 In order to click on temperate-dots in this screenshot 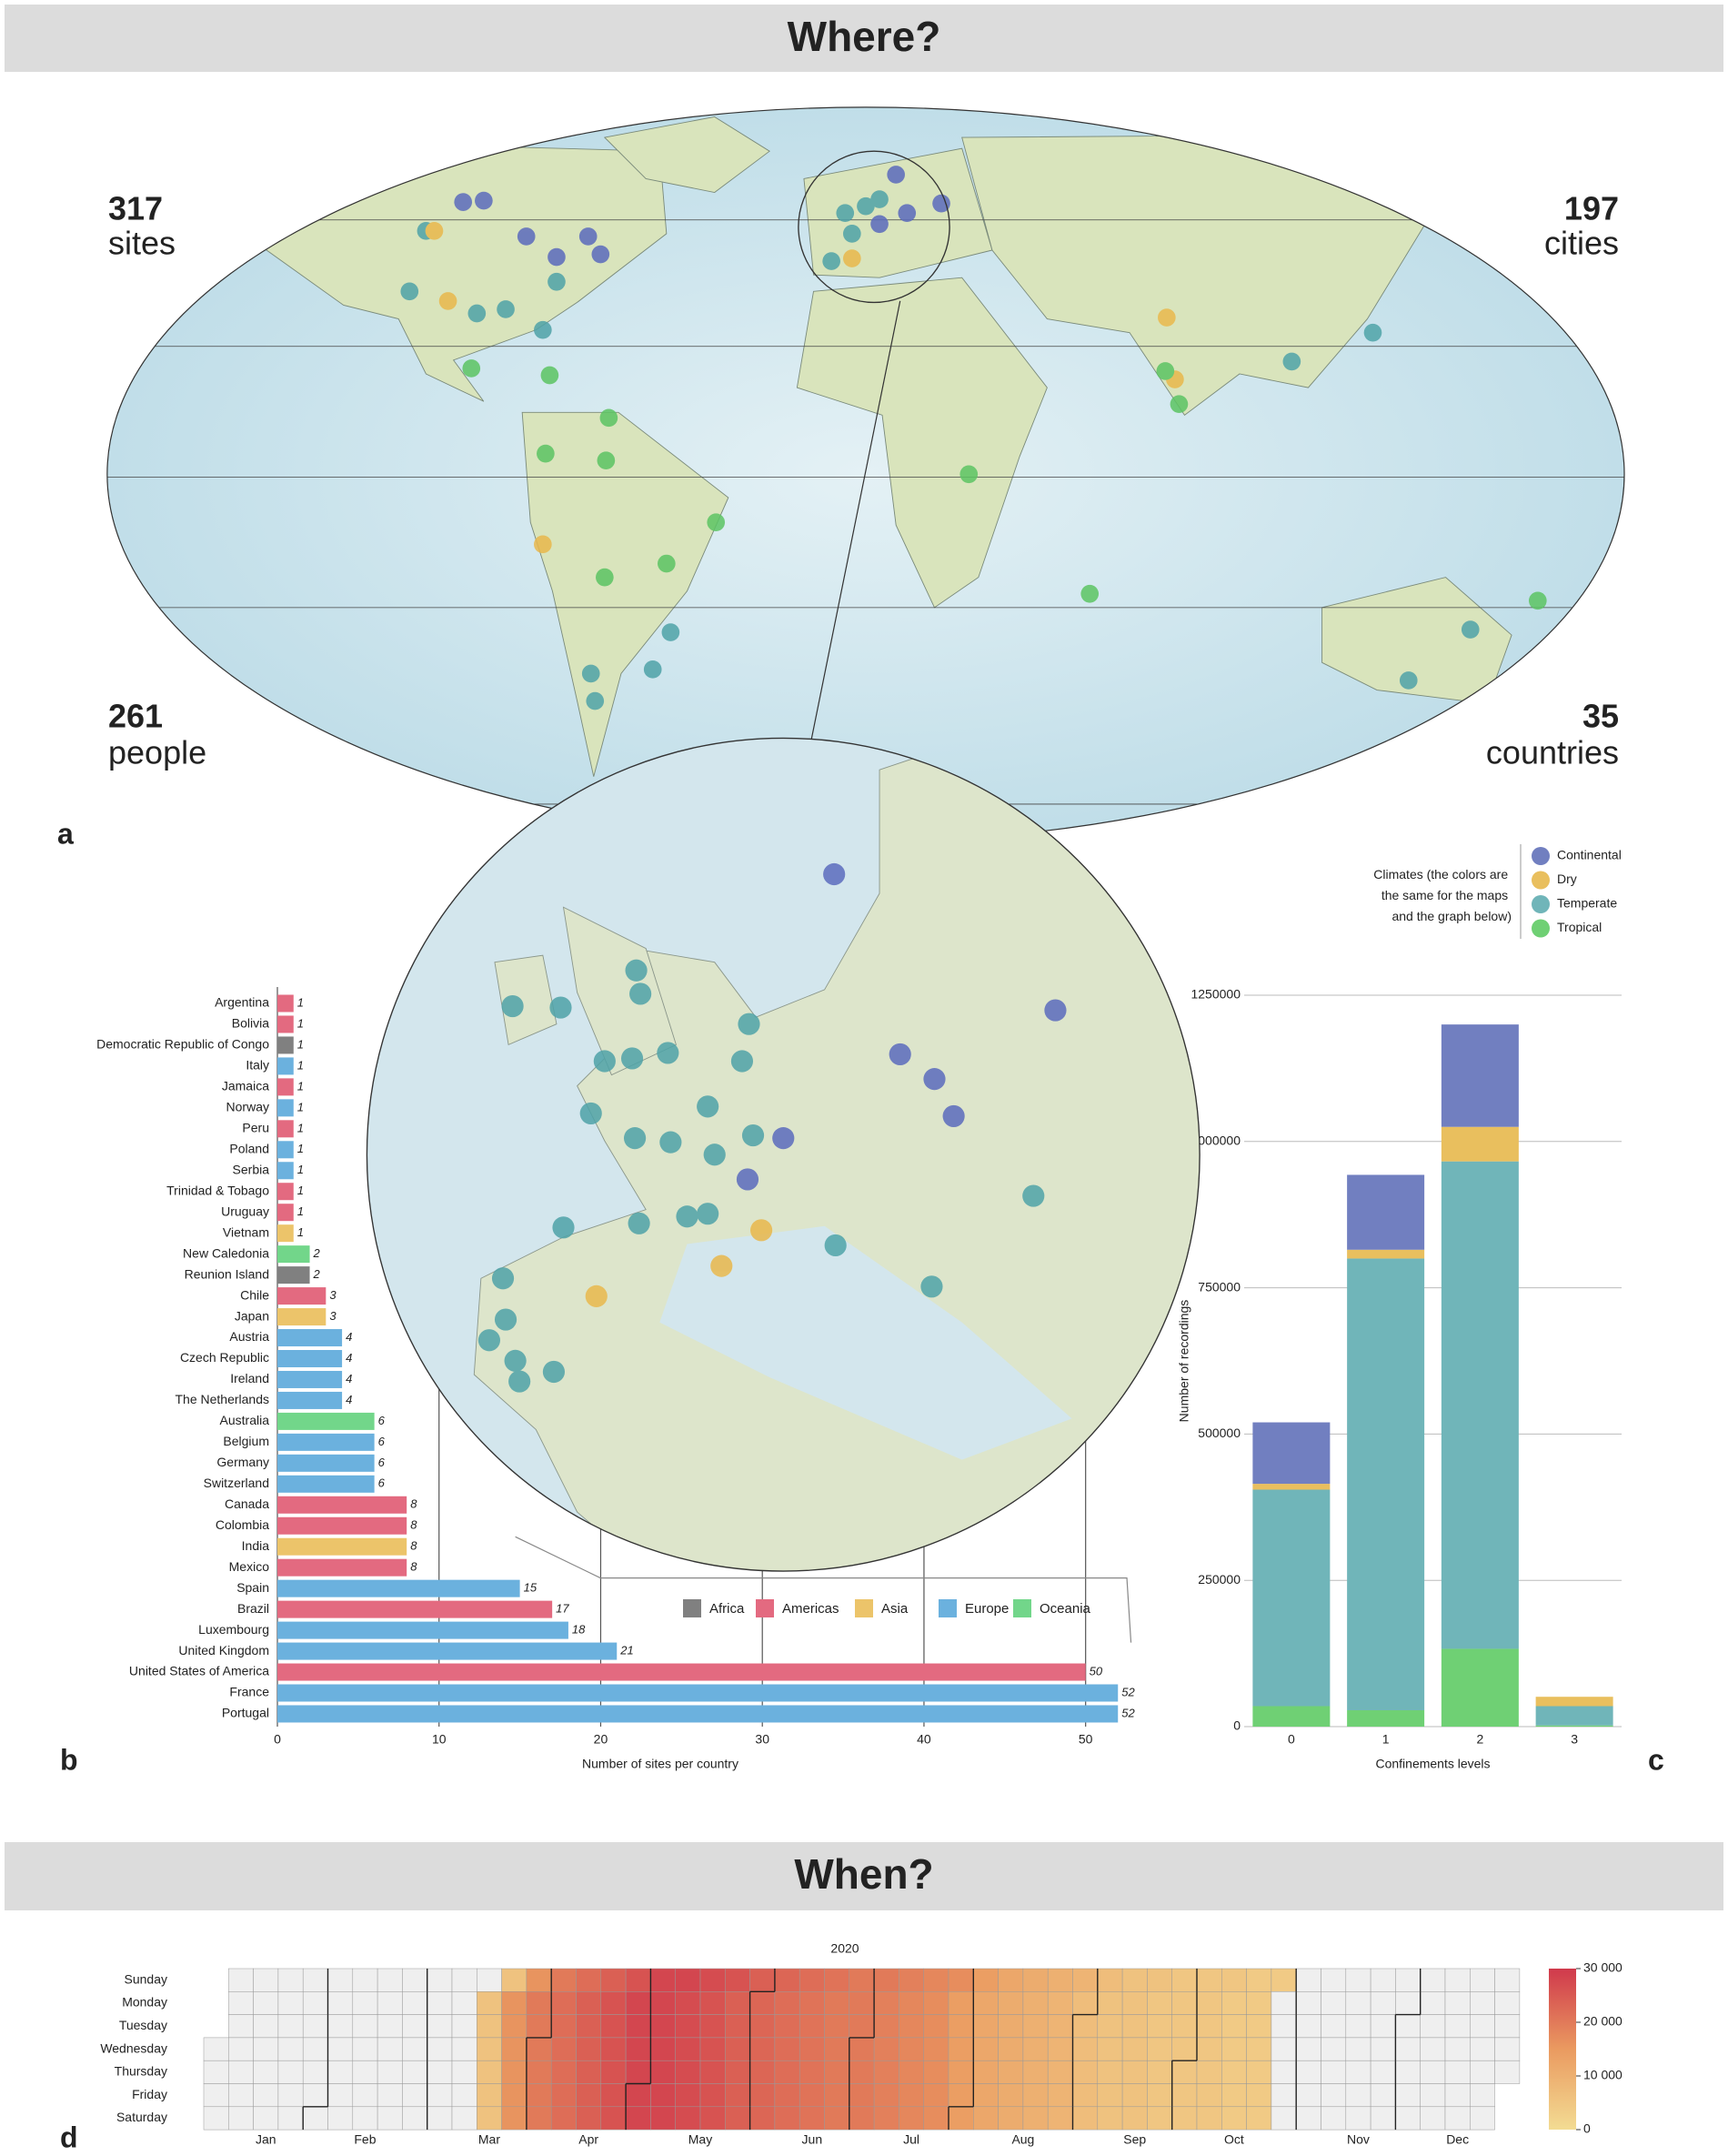, I will do `click(761, 1176)`.